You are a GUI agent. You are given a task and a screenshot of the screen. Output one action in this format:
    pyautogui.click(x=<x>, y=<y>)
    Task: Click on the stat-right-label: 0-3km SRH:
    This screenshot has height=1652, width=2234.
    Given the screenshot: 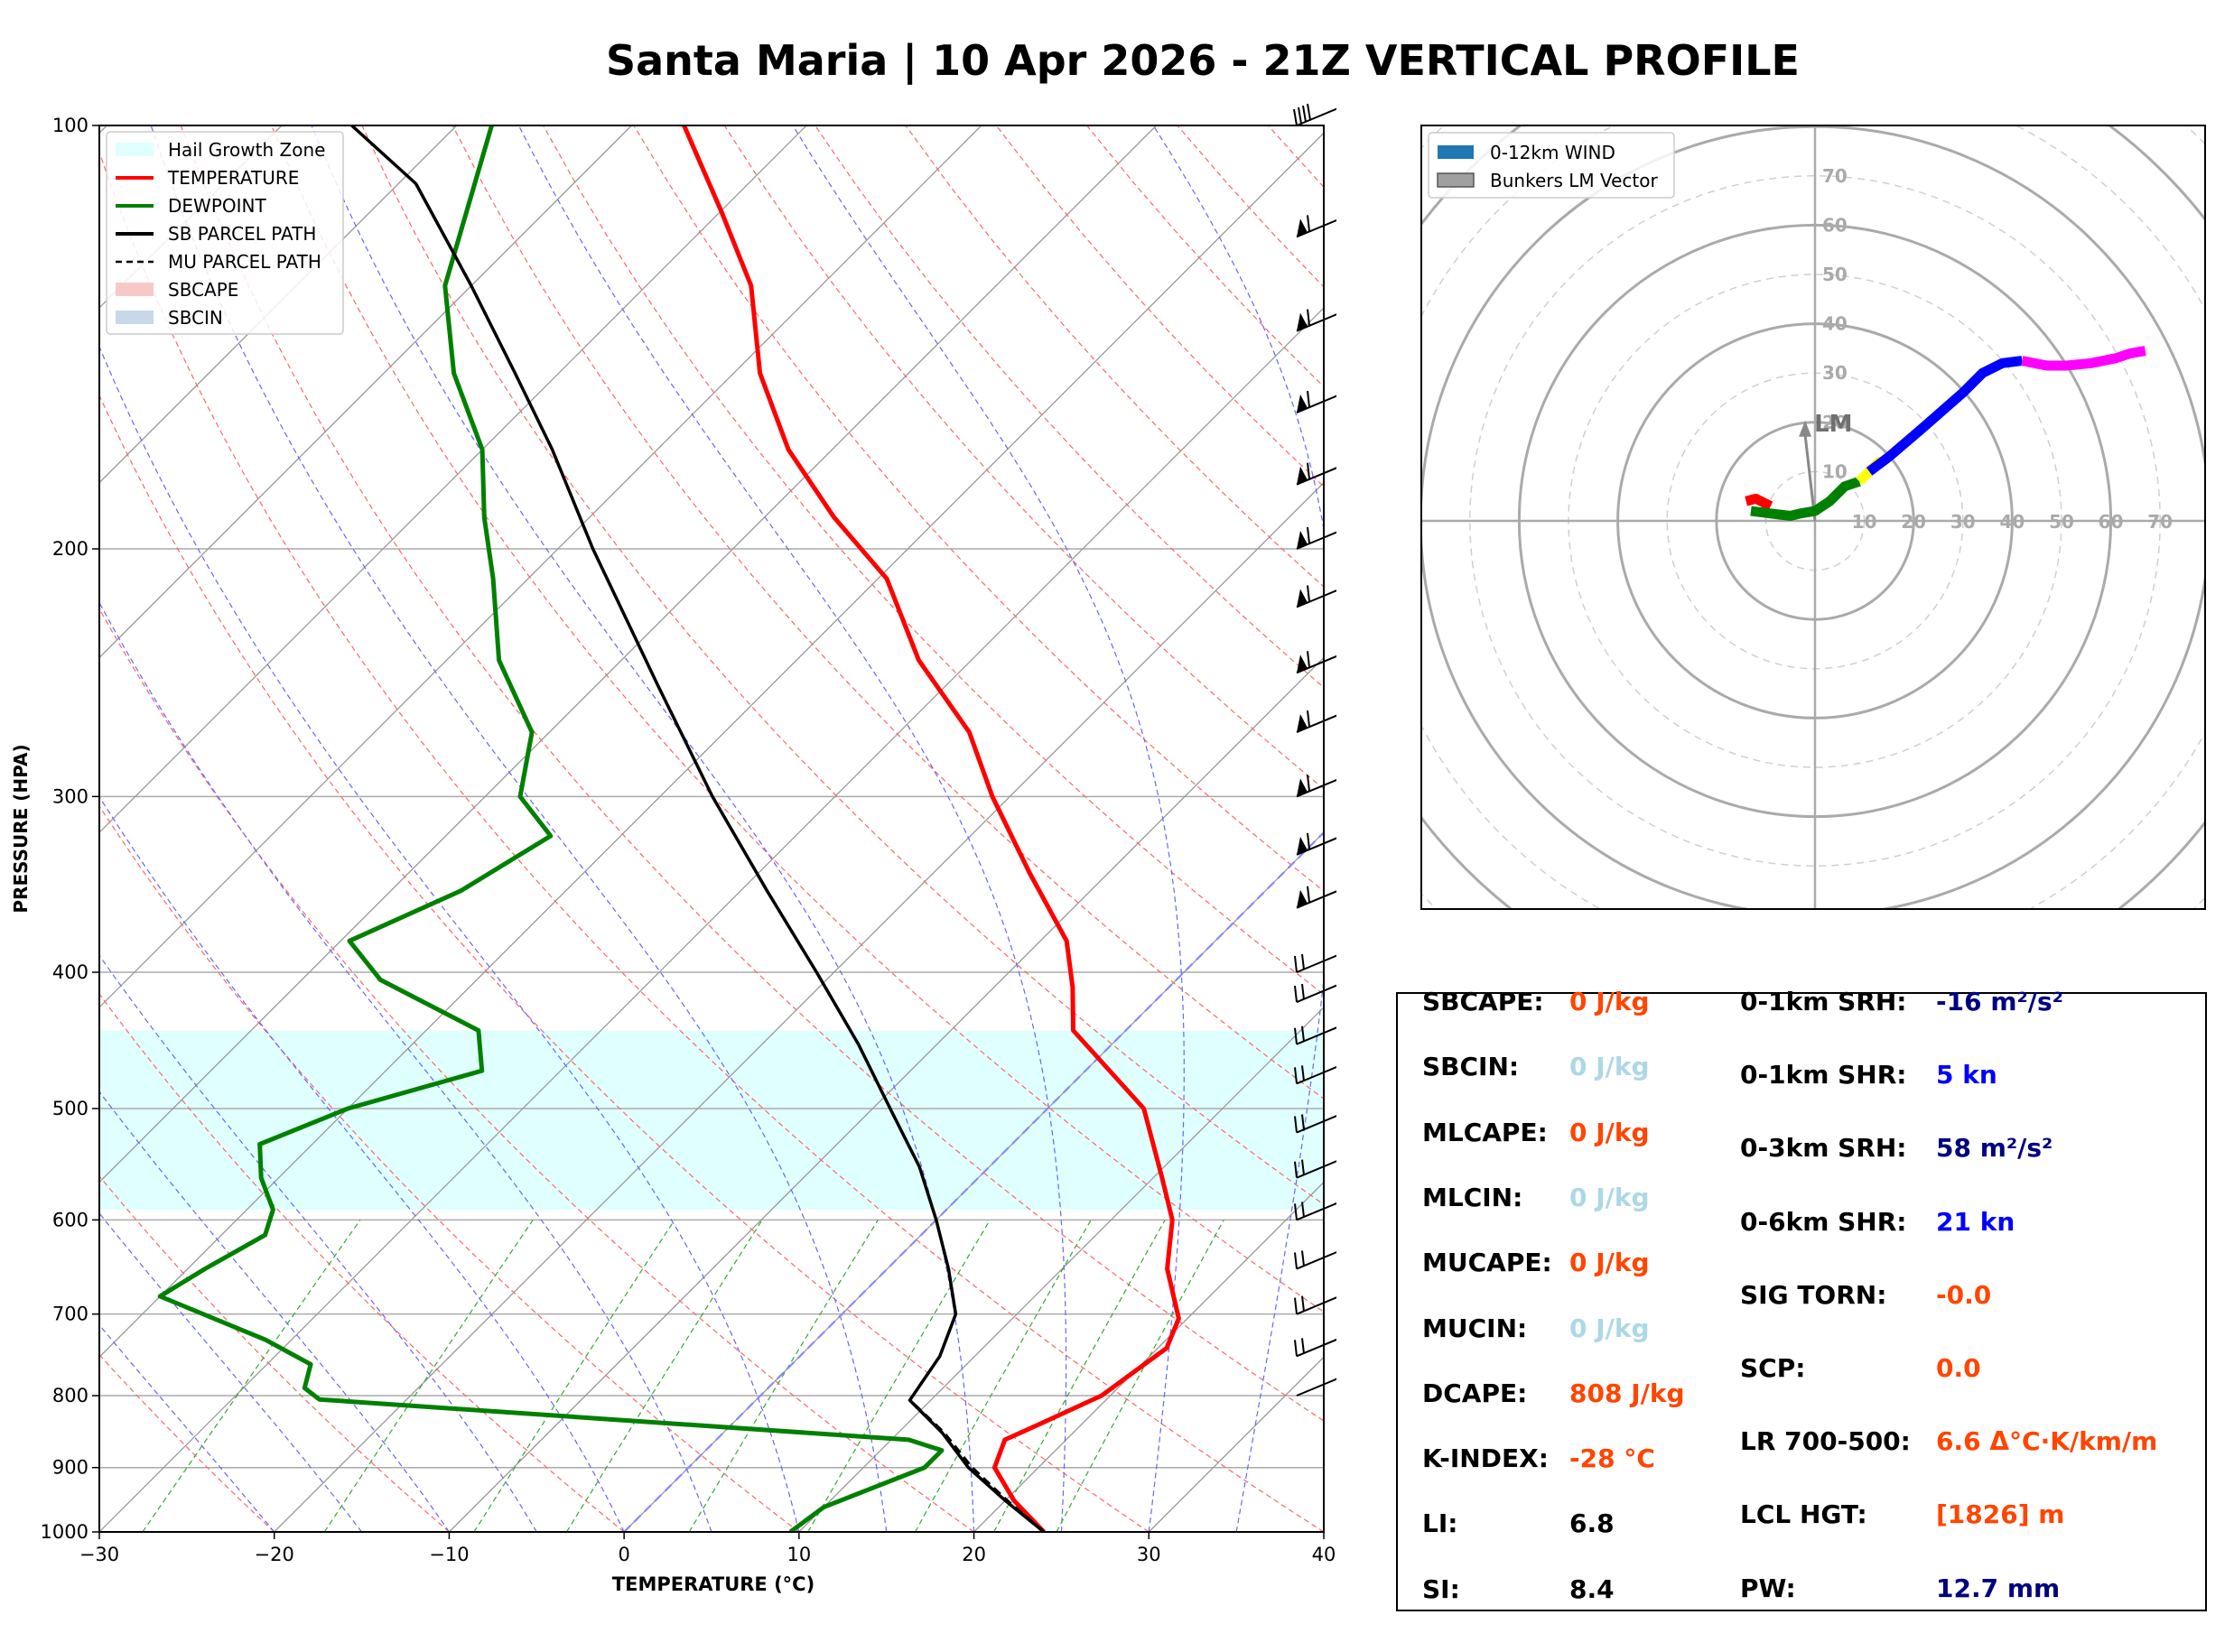 What is the action you would take?
    pyautogui.click(x=1824, y=1148)
    